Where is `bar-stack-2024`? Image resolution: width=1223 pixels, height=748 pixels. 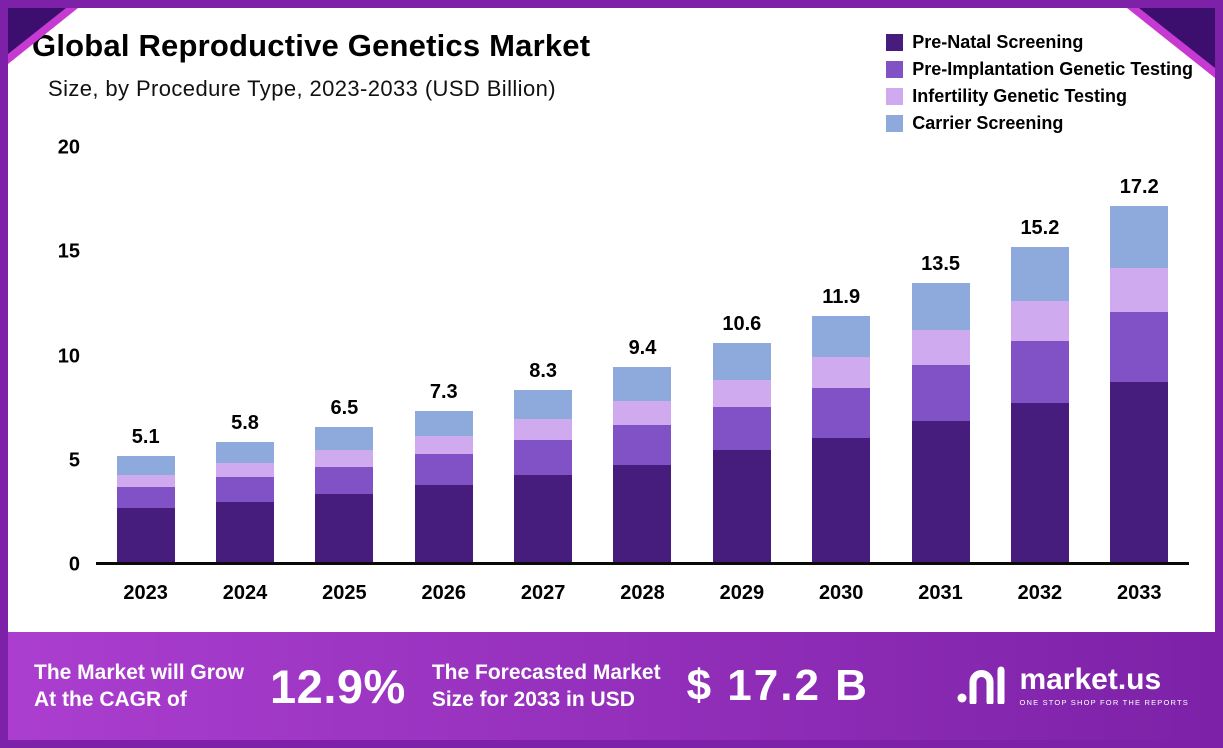 bar-stack-2024 is located at coordinates (245, 501).